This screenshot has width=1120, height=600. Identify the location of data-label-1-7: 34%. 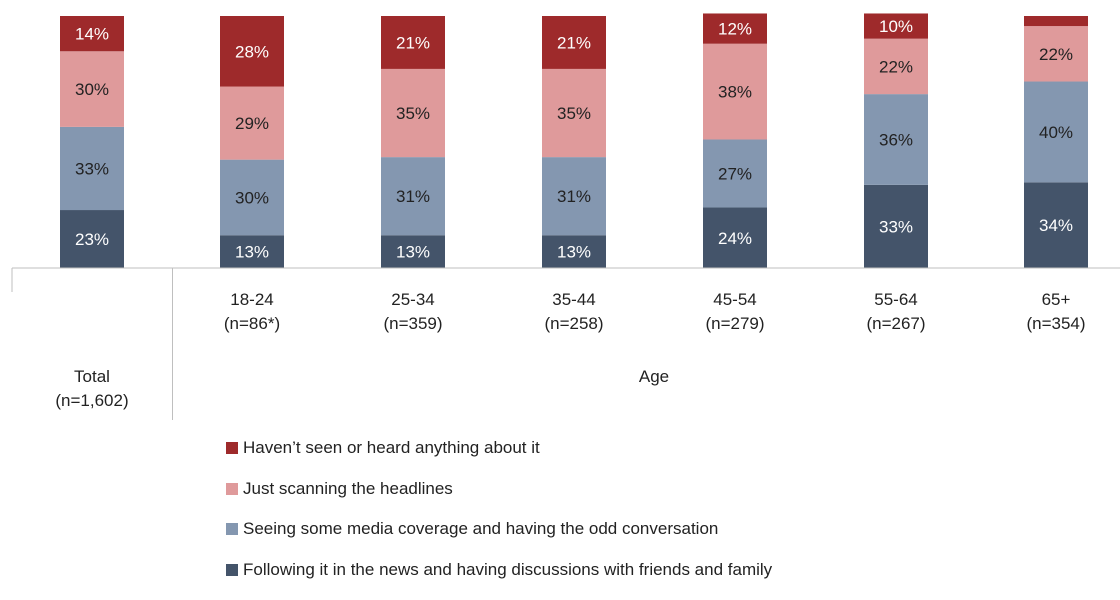
(1056, 225).